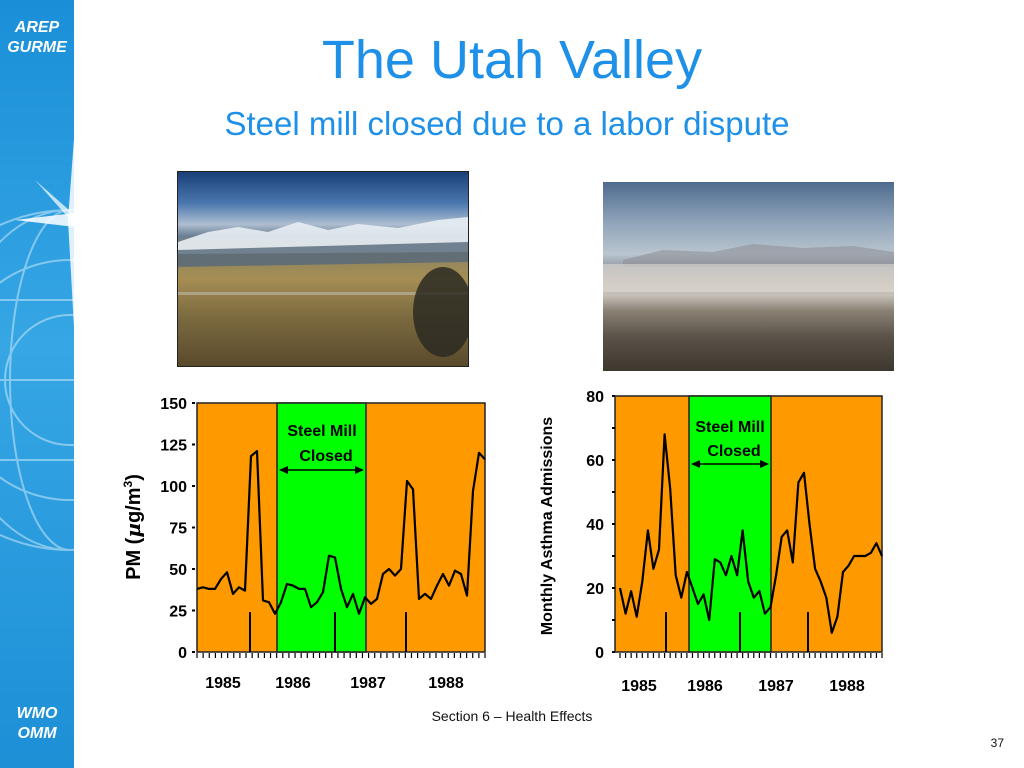 Image resolution: width=1024 pixels, height=768 pixels. I want to click on arep-logo-line-2: GURME, so click(37, 47).